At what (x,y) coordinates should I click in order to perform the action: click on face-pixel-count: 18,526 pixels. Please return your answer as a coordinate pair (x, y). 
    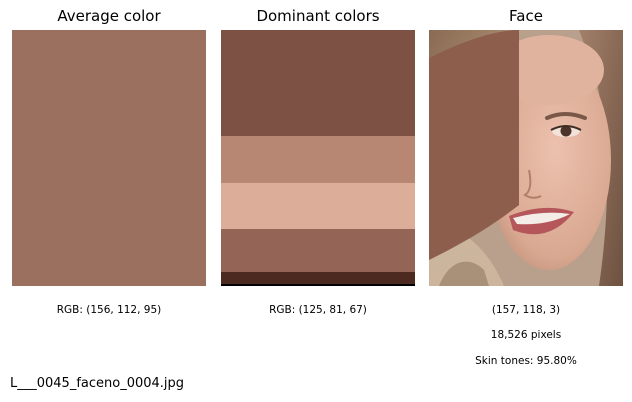
    Looking at the image, I should click on (526, 335).